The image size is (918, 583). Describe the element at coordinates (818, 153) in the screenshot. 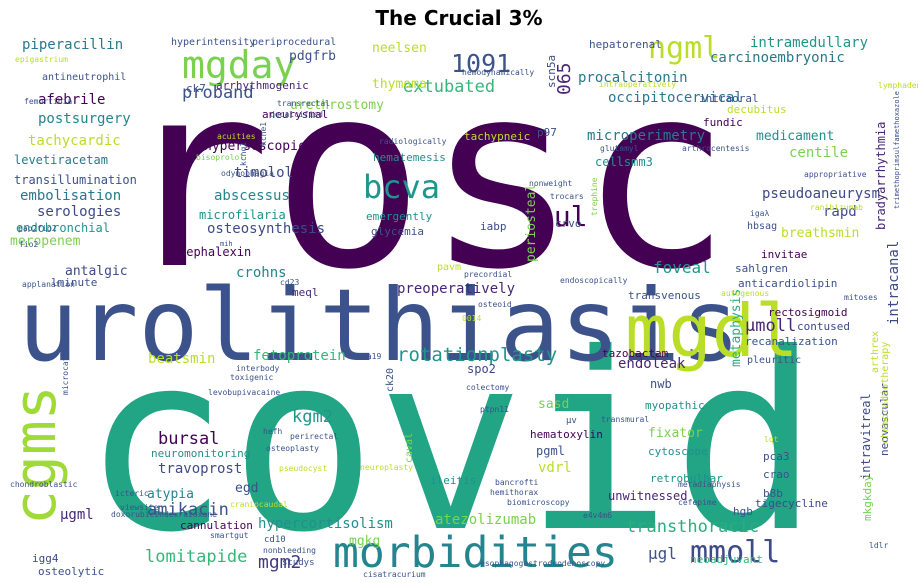

I see `word-centile: centile` at that location.